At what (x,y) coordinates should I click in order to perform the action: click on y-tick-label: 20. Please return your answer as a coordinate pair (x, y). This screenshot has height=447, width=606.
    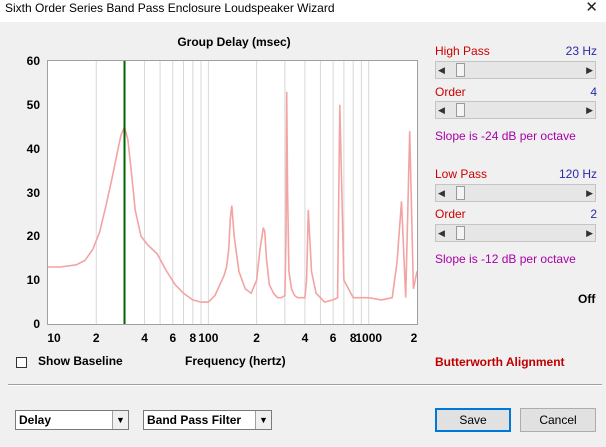
    Looking at the image, I should click on (33, 236).